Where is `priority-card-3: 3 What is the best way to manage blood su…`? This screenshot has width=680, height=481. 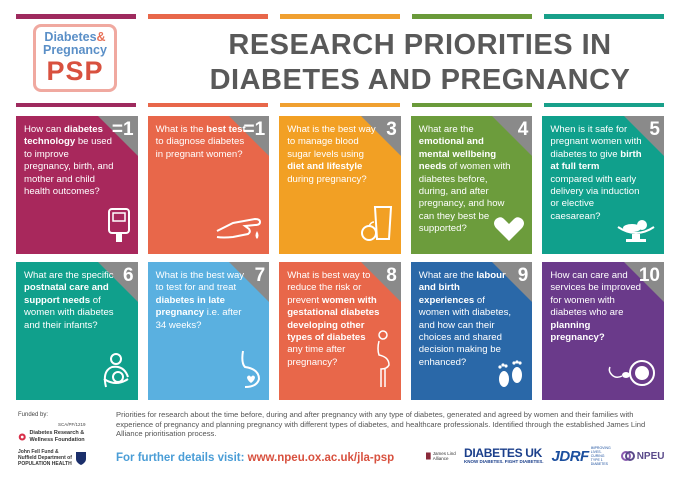 priority-card-3: 3 What is the best way to manage blood su… is located at coordinates (340, 185).